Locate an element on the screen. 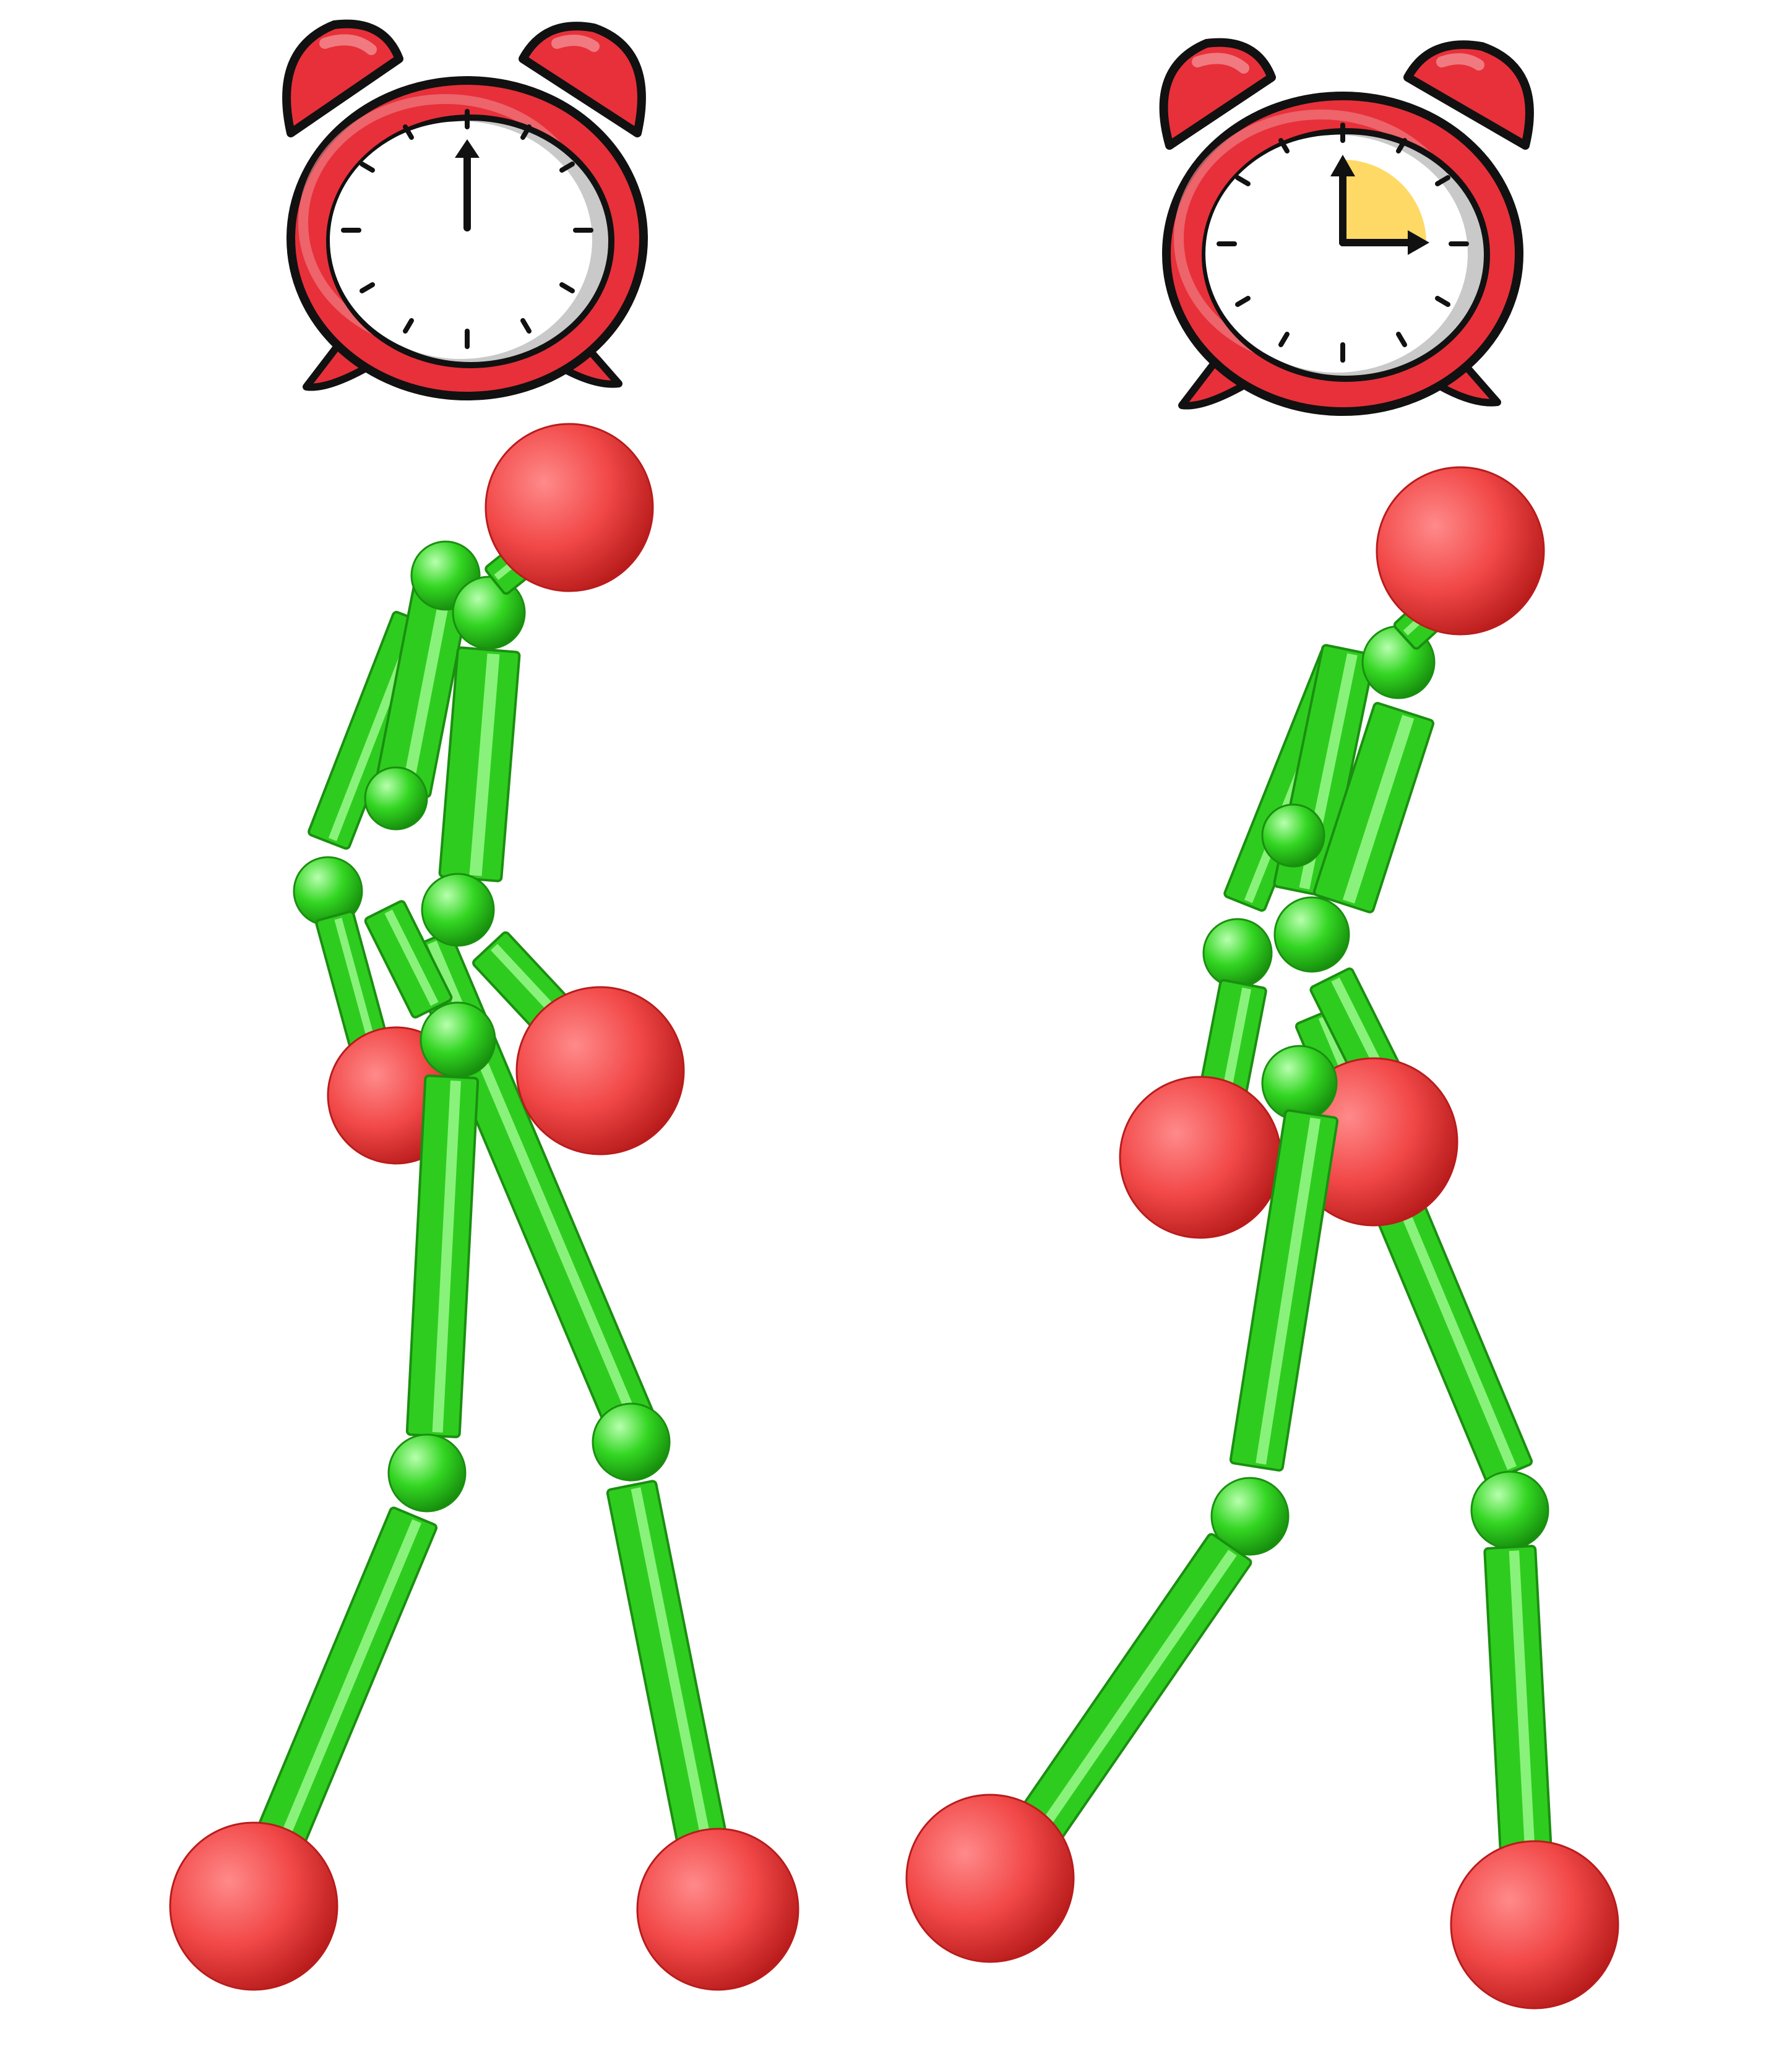  hip-segment is located at coordinates (408, 959).